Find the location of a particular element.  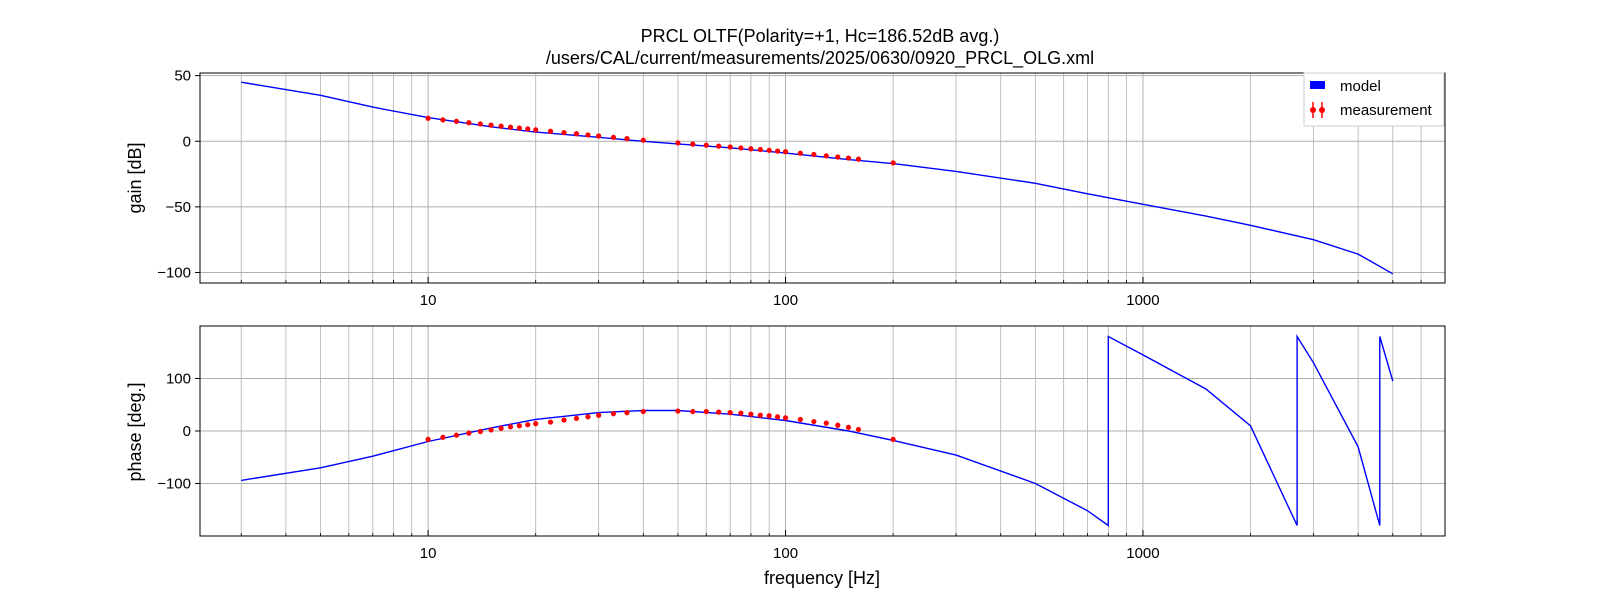

legend-model-label: model is located at coordinates (1360, 86).